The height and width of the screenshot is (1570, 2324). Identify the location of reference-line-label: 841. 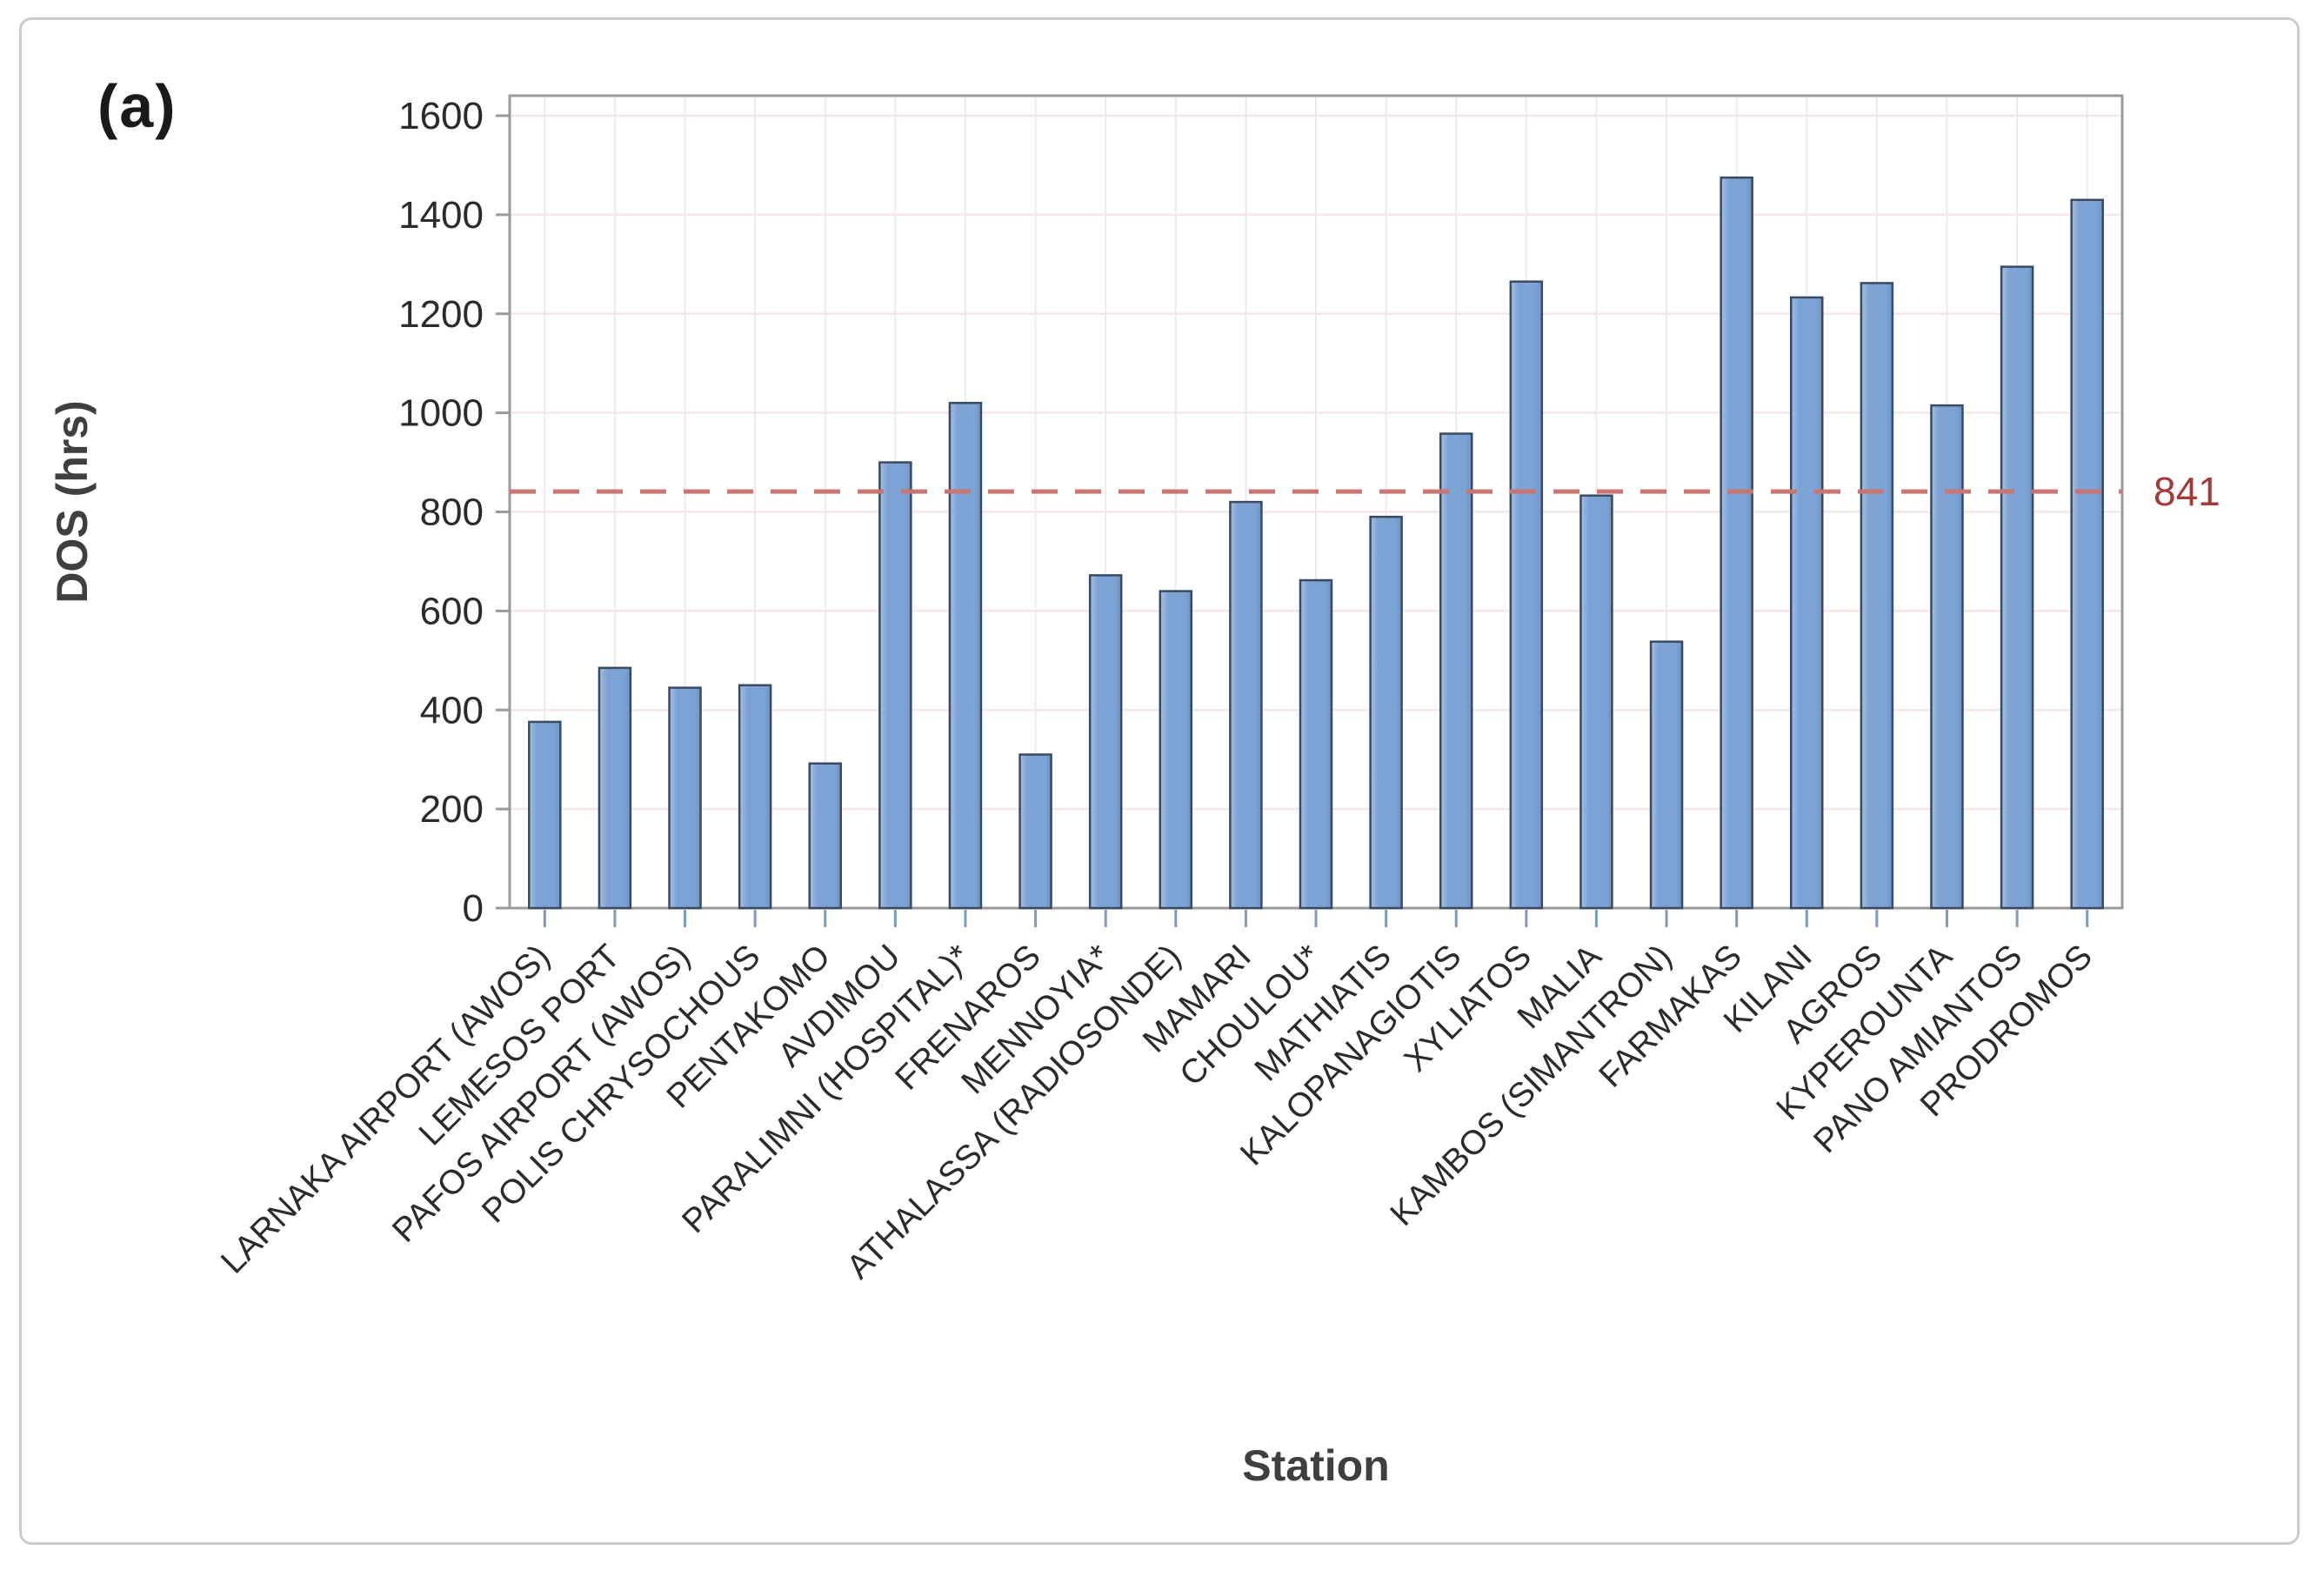
(2187, 492).